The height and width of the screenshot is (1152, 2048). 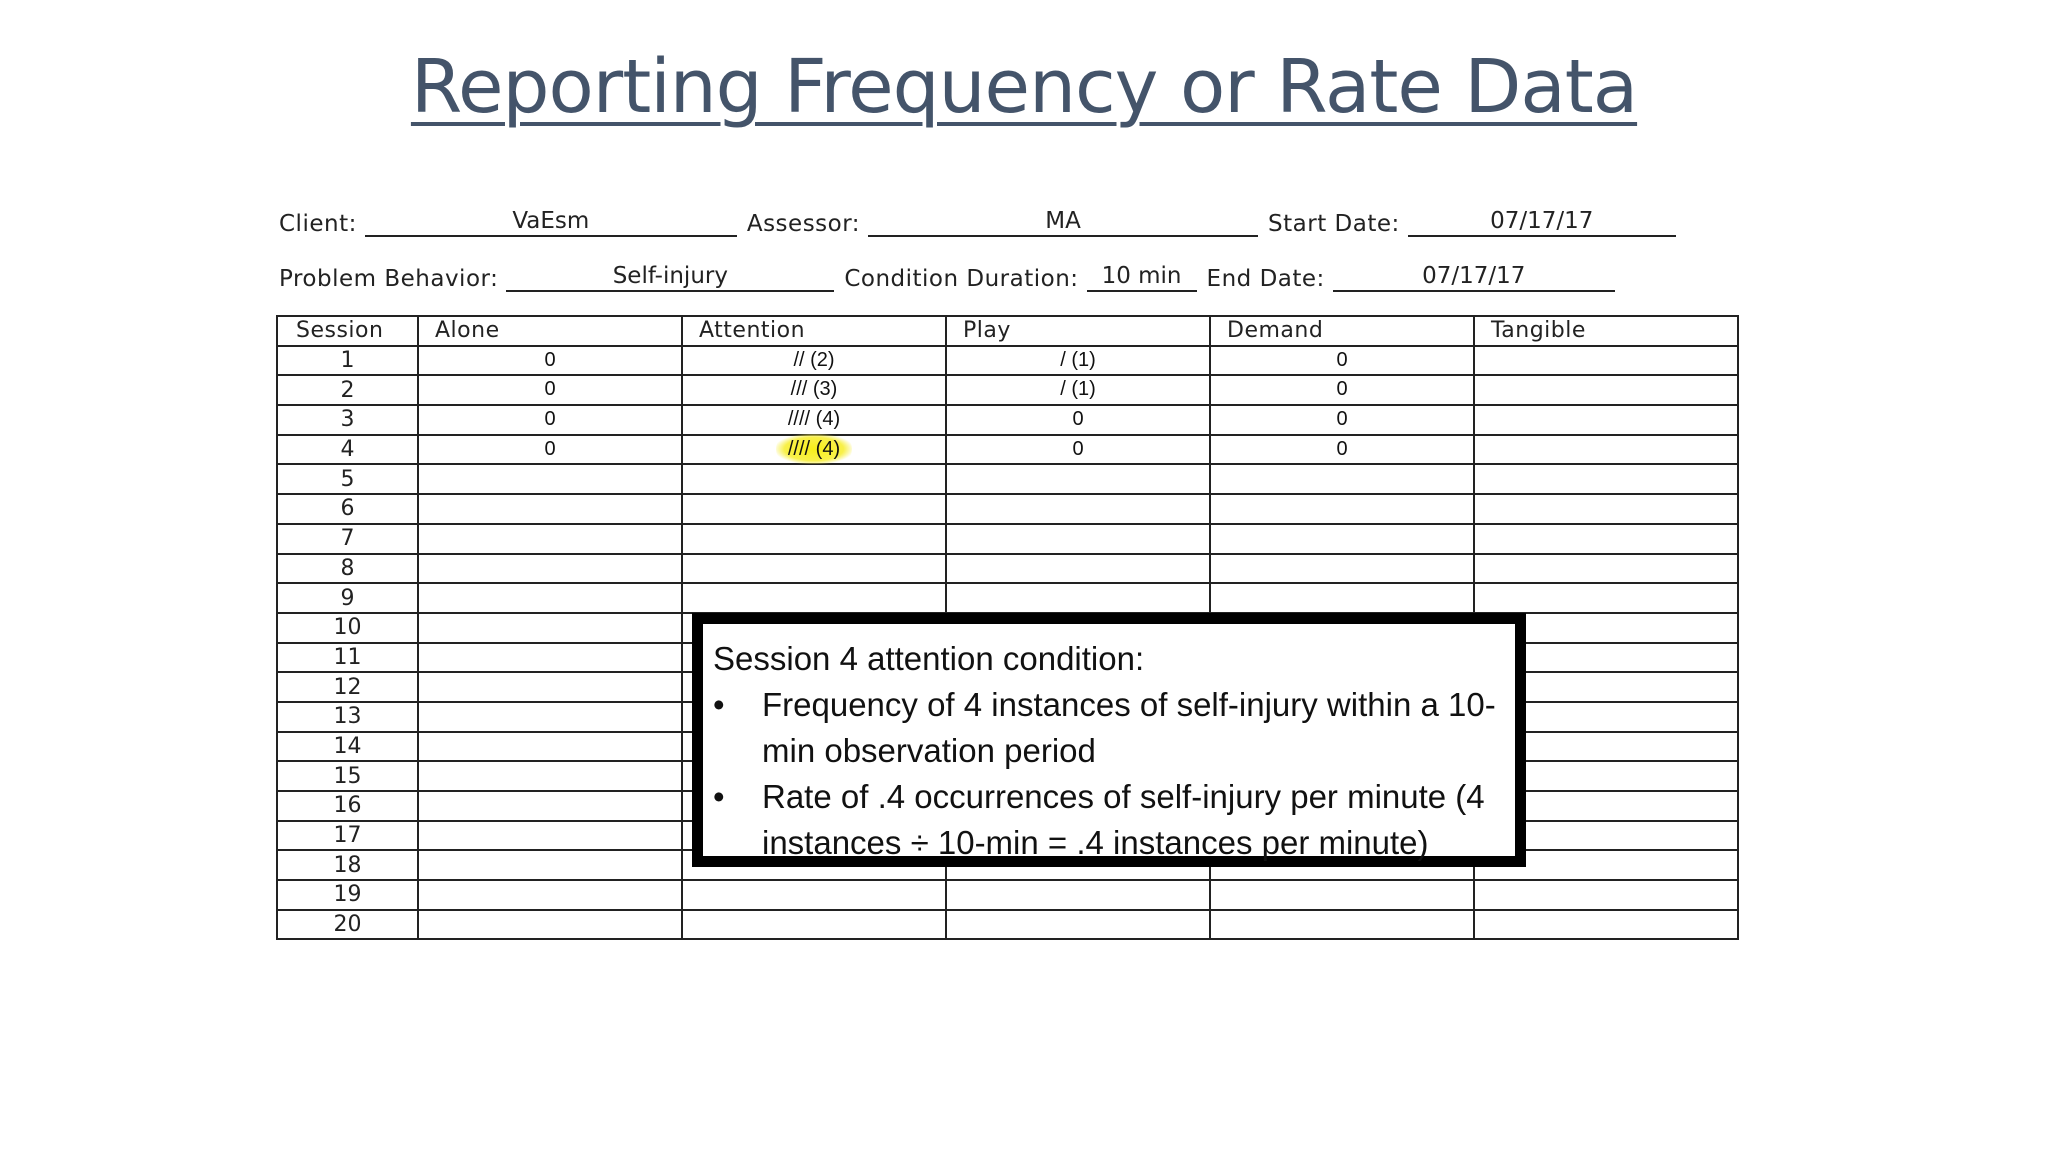 What do you see at coordinates (1334, 224) in the screenshot?
I see `start-date-label: Start Date:` at bounding box center [1334, 224].